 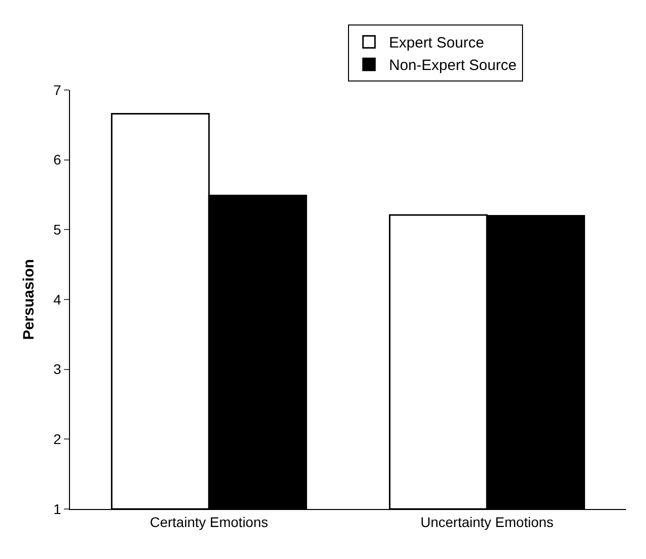 What do you see at coordinates (57, 160) in the screenshot?
I see `y-tick-label: 6` at bounding box center [57, 160].